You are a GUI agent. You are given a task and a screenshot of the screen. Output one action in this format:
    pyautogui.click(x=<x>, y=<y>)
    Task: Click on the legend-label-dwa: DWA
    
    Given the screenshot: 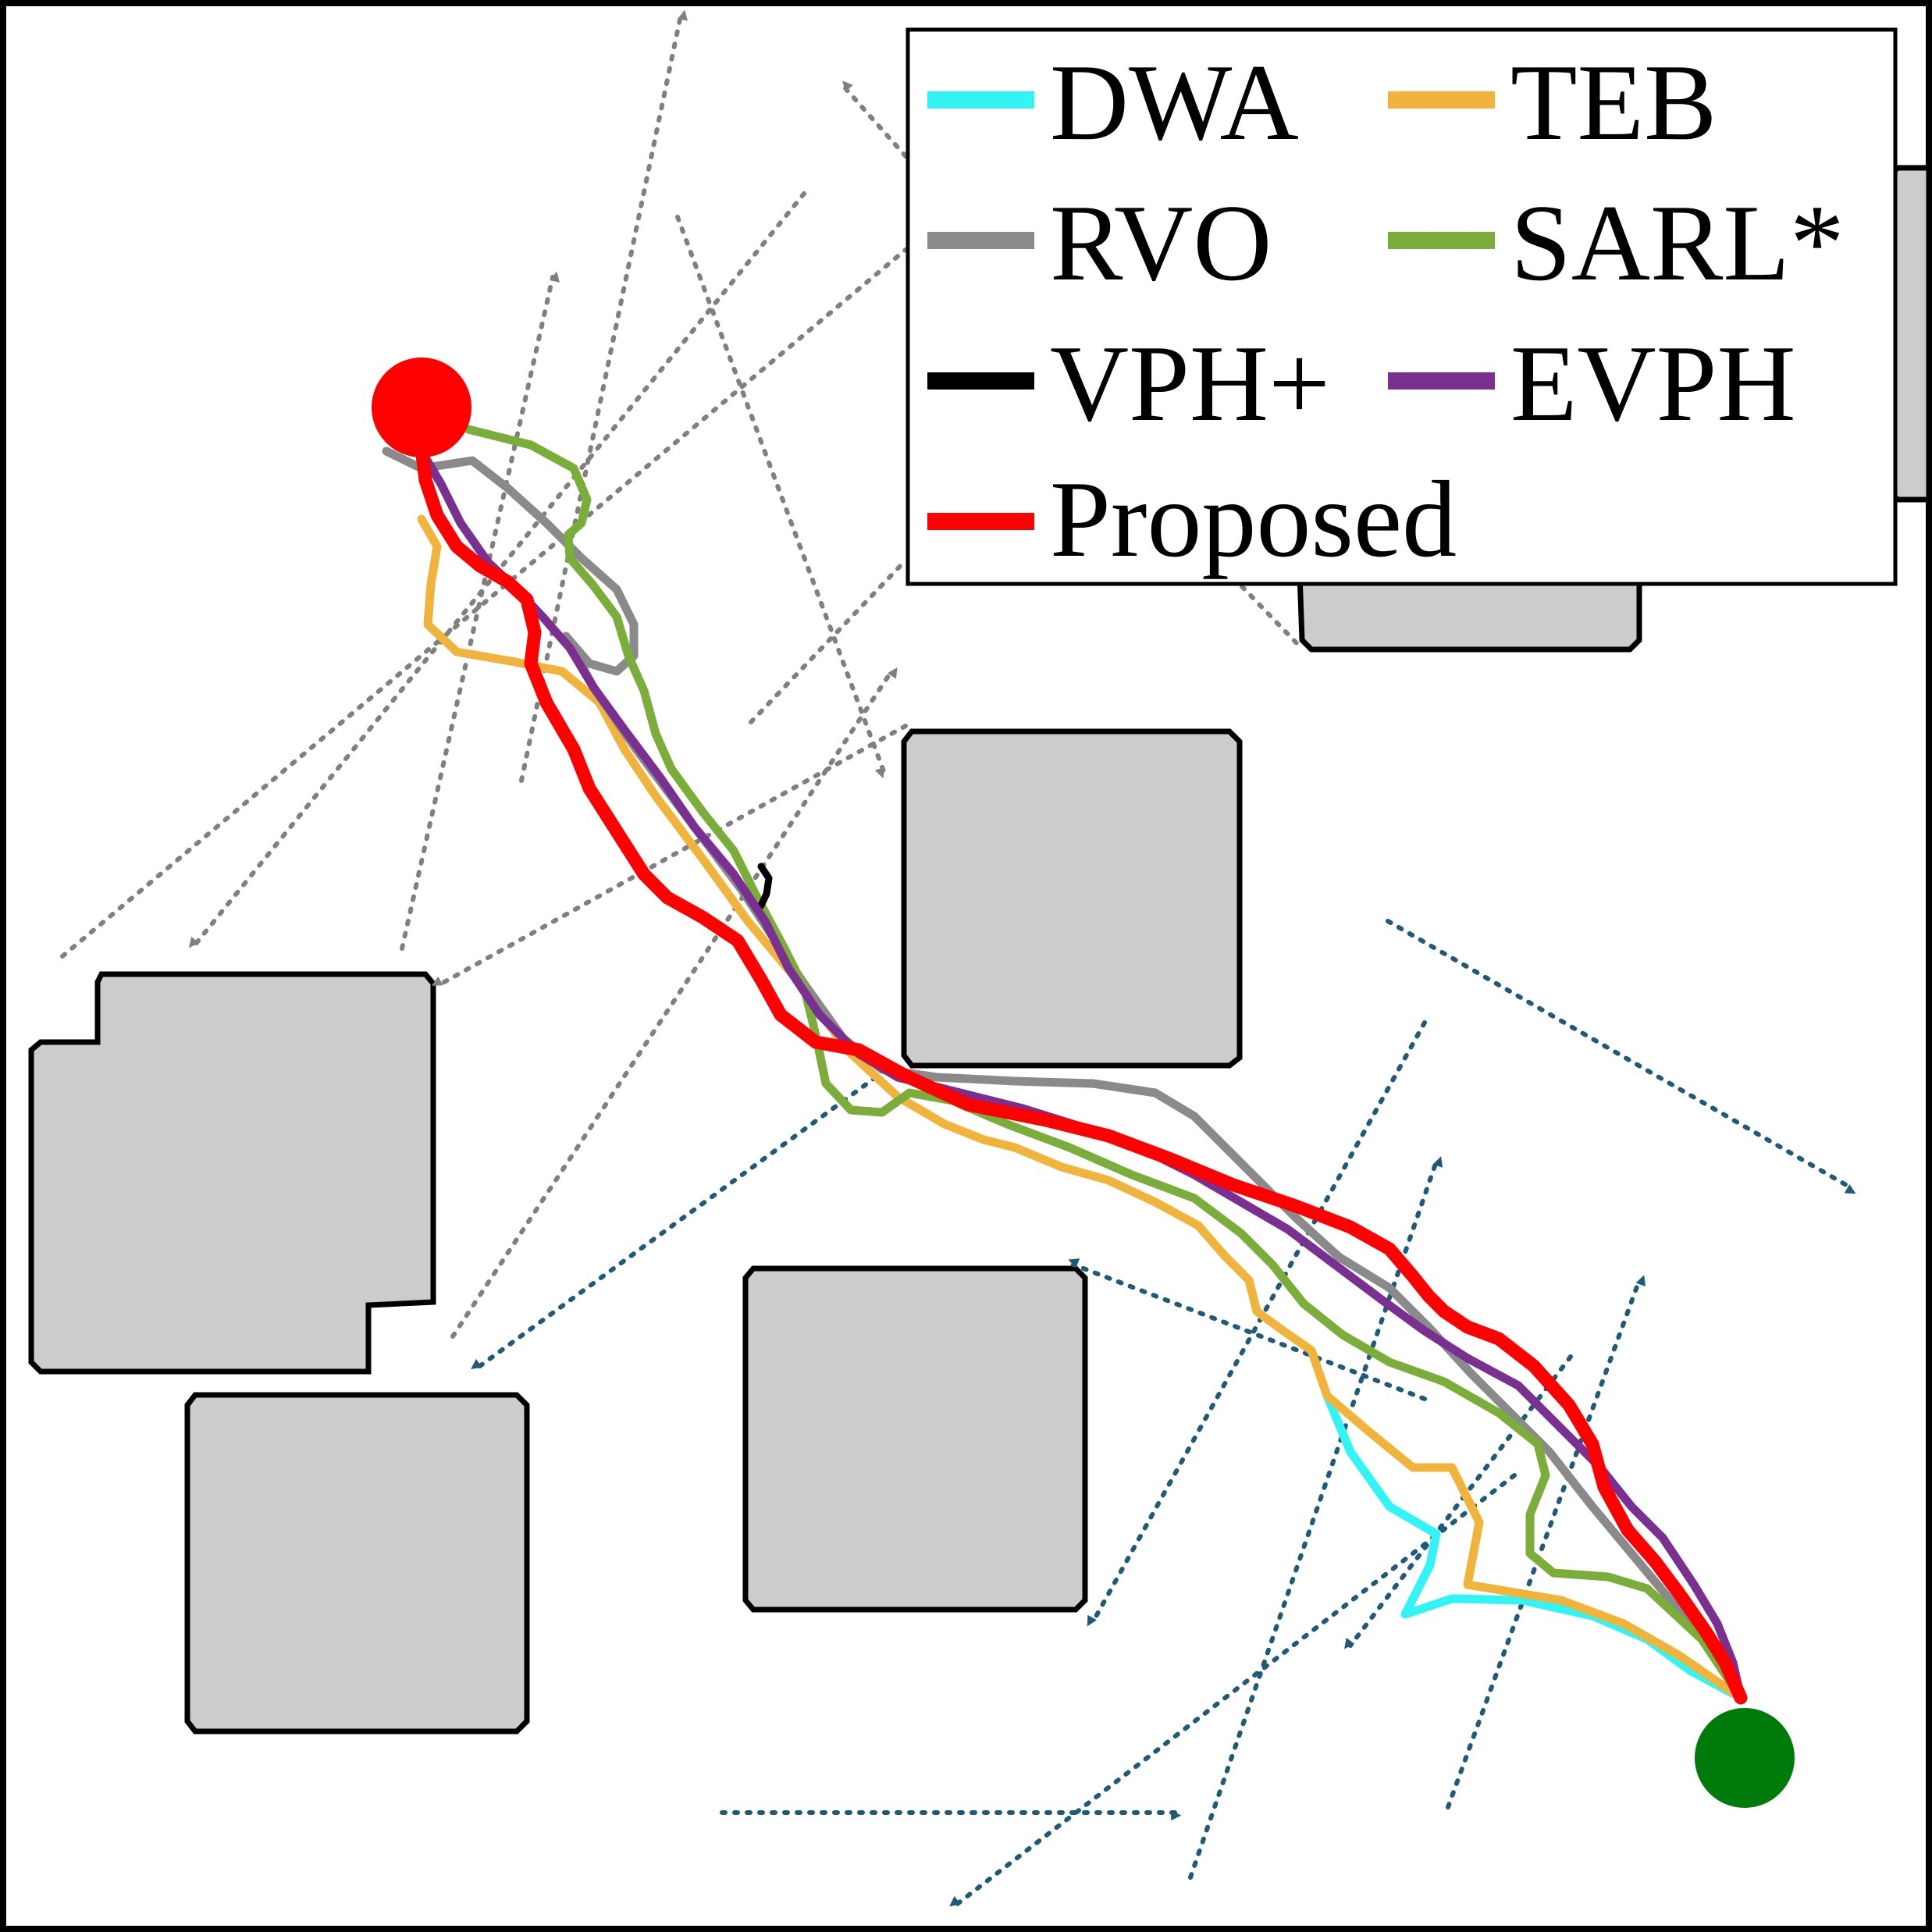 What is the action you would take?
    pyautogui.click(x=1174, y=102)
    